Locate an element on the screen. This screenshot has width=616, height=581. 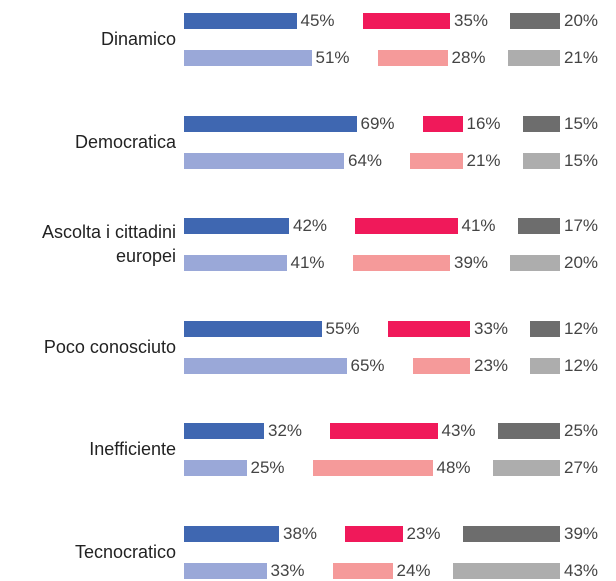
value-label: 24% is located at coordinates (413, 570).